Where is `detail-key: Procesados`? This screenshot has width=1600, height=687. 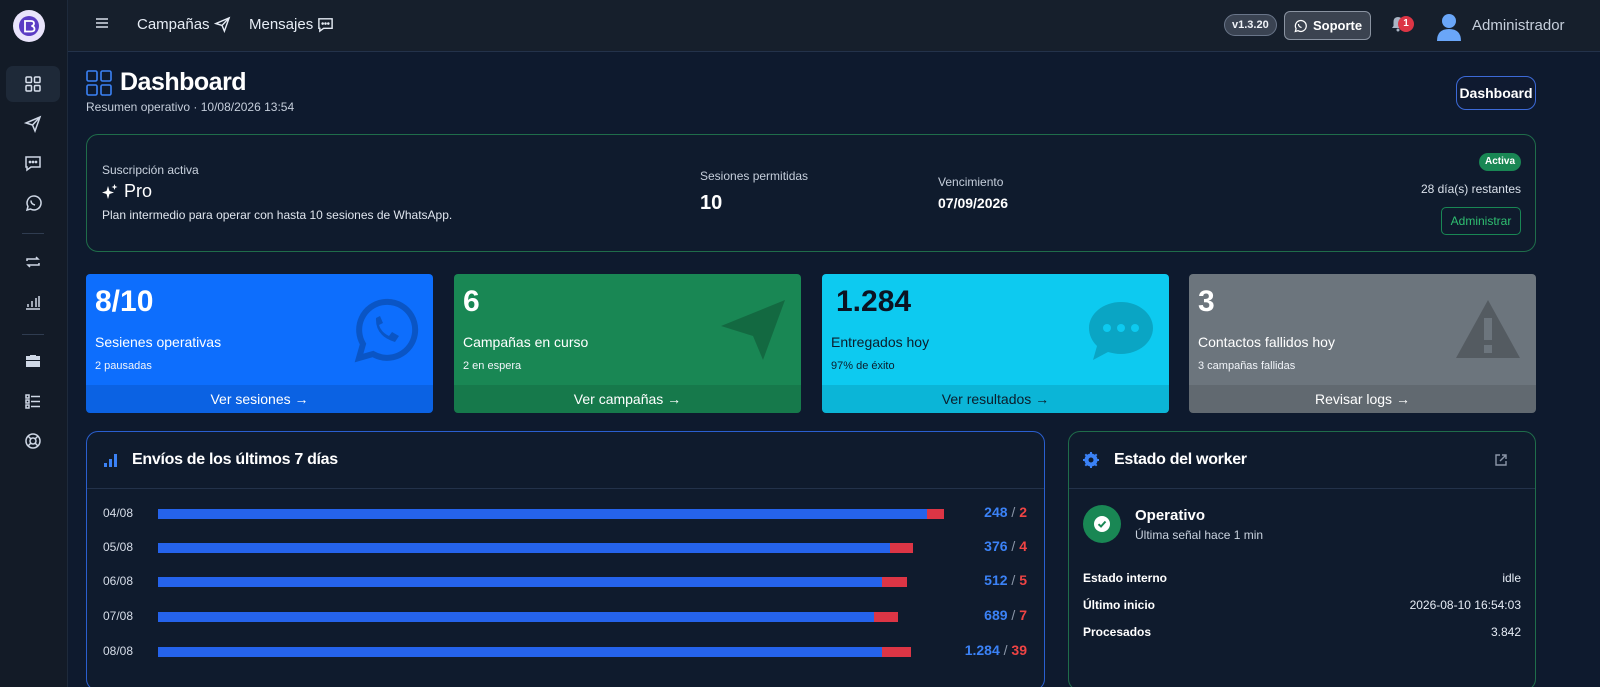 detail-key: Procesados is located at coordinates (1117, 632).